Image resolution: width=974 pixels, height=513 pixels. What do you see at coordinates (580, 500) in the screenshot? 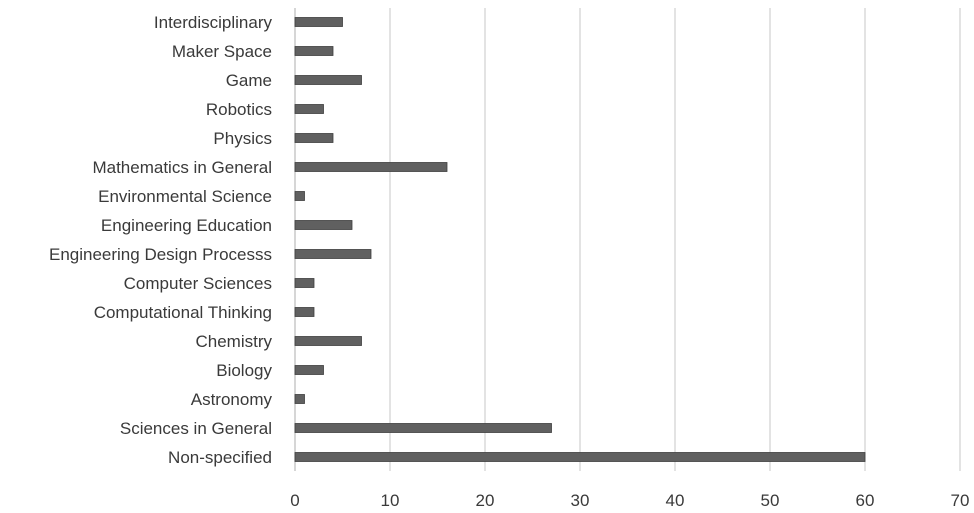
I see `x-tick-label: 30` at bounding box center [580, 500].